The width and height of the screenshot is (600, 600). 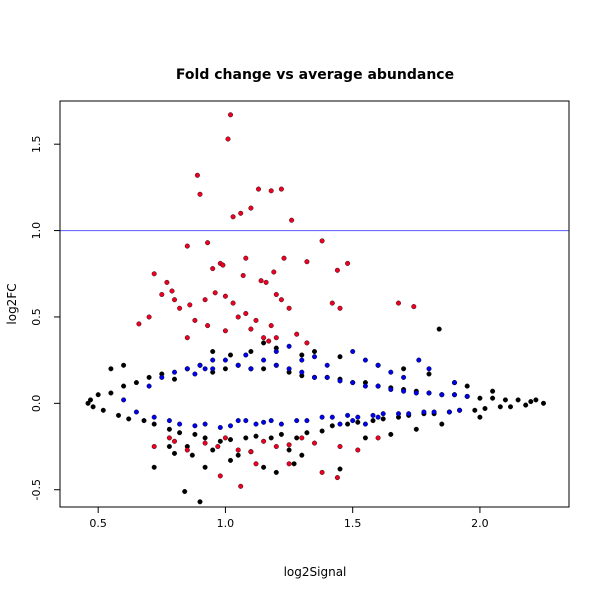 I want to click on y-tick-label: 1.0, so click(x=36, y=231).